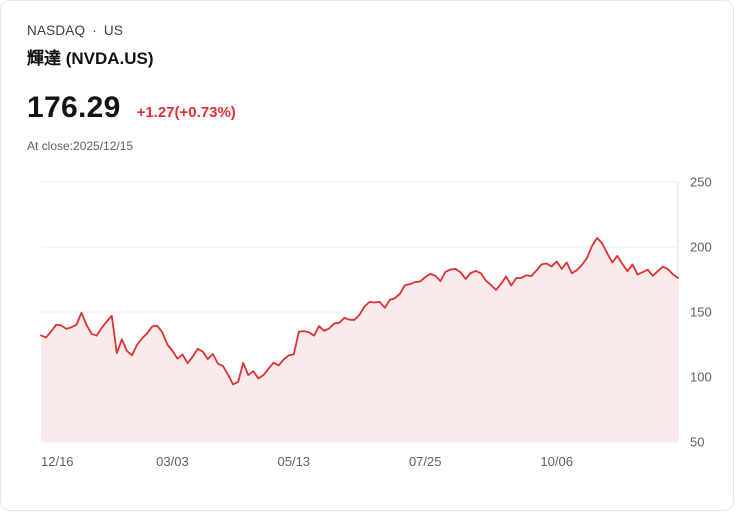 This screenshot has height=513, width=736. Describe the element at coordinates (425, 461) in the screenshot. I see `x-tick-label: 07/25` at that location.